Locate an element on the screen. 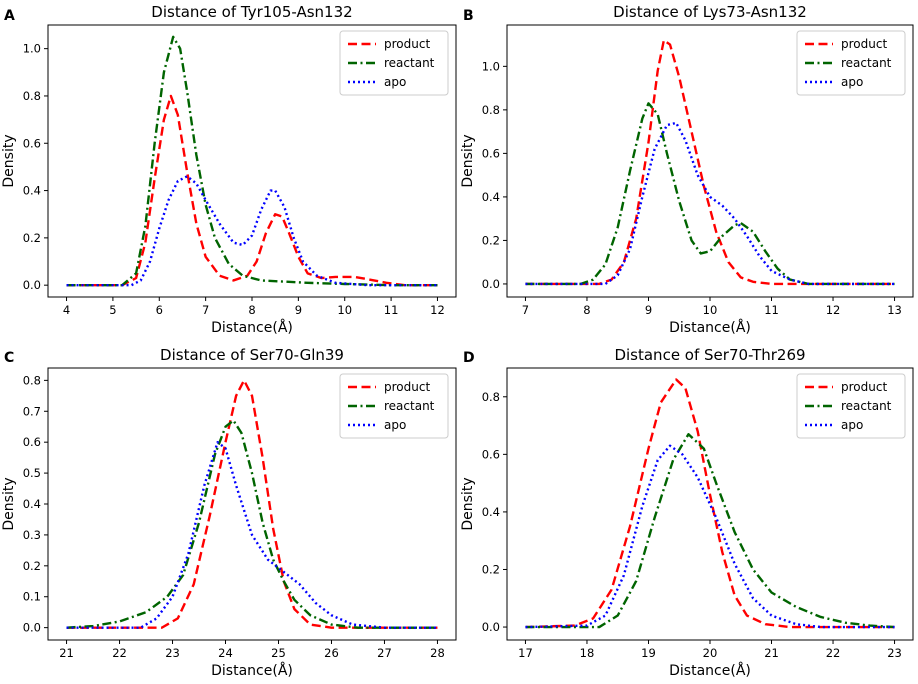 The width and height of the screenshot is (918, 684). x-tick-label: 19 is located at coordinates (648, 653).